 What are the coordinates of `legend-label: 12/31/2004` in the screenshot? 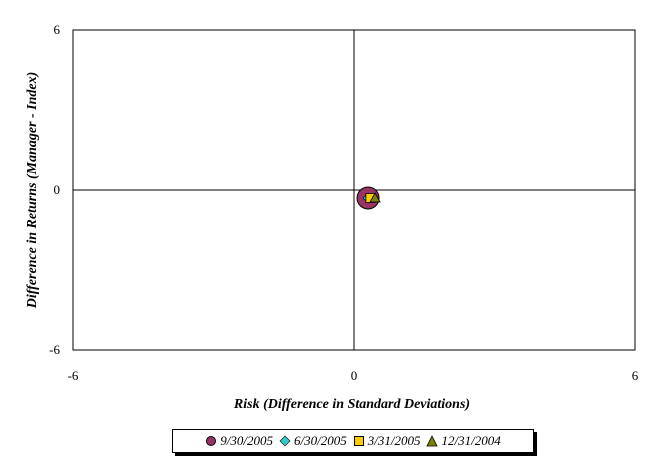 It's located at (471, 440).